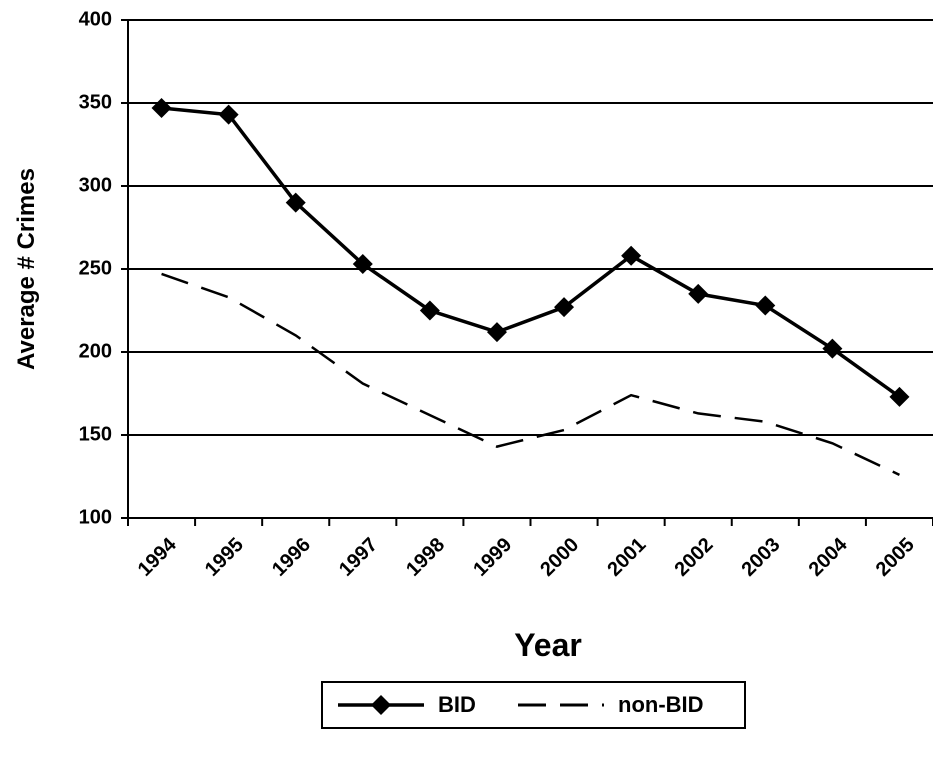  I want to click on y-tick-label: 250, so click(95, 268).